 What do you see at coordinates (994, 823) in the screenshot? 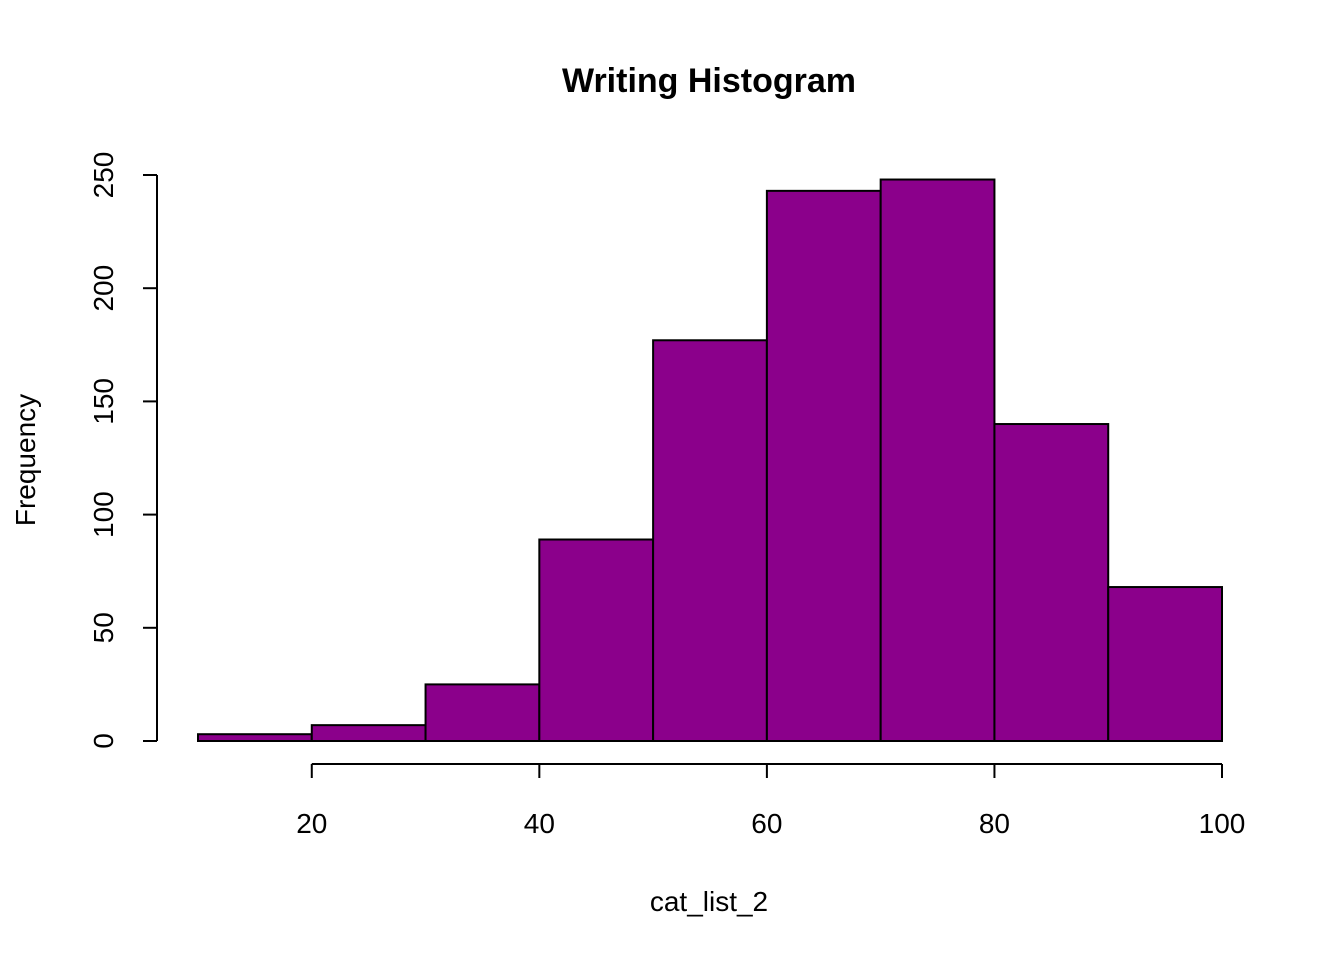
I see `x-tick-label: 80` at bounding box center [994, 823].